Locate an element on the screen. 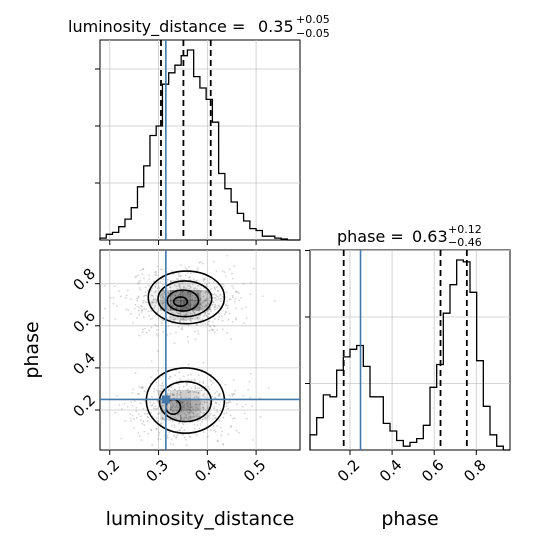 This screenshot has width=550, height=550. x-axis-label-phase: phase is located at coordinates (409, 519).